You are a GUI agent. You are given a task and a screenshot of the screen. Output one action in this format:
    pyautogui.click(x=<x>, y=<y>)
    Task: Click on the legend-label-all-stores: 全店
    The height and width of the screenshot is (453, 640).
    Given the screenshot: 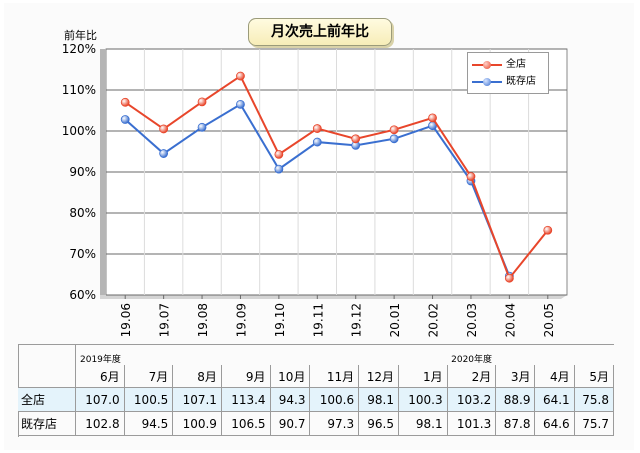 What is the action you would take?
    pyautogui.click(x=516, y=64)
    